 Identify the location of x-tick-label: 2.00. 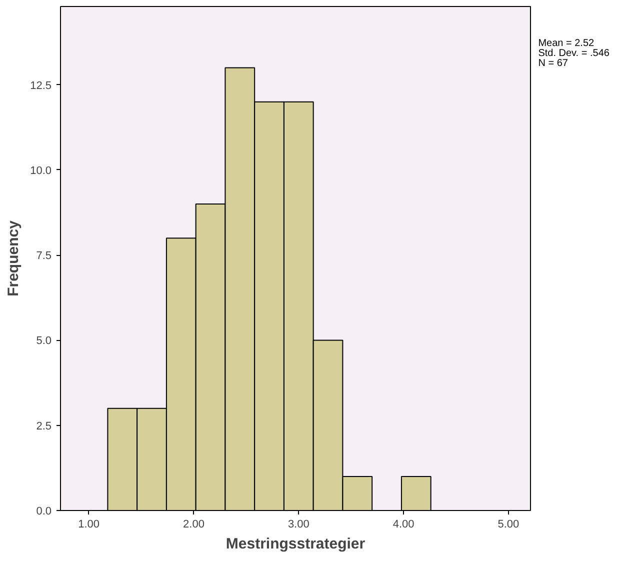
(193, 524).